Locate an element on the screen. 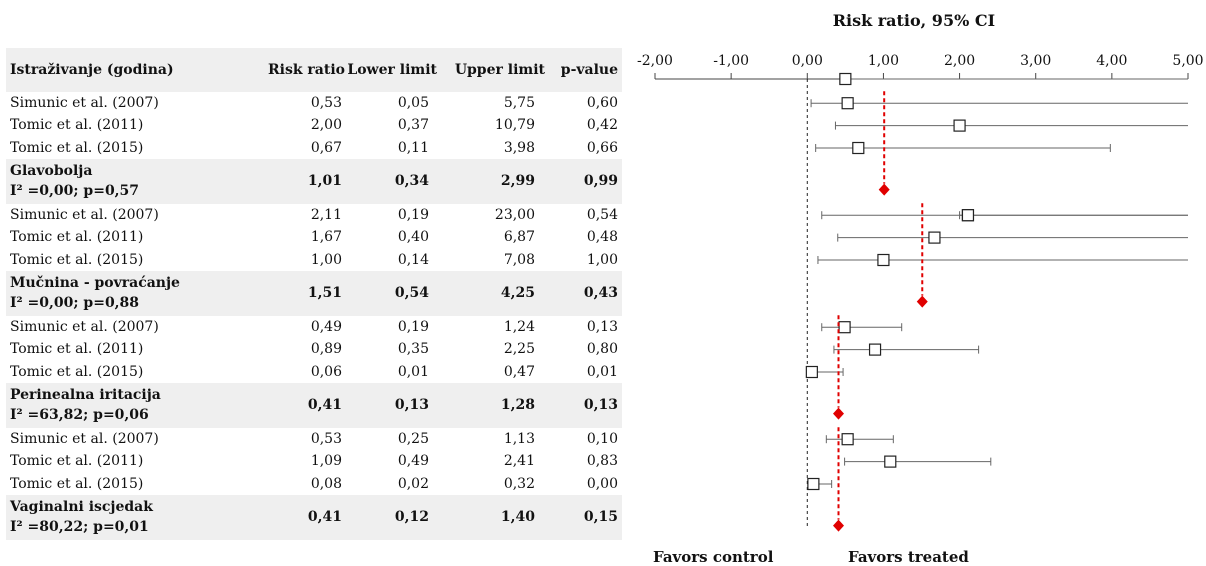 Image resolution: width=1206 pixels, height=566 pixels. summary-lower-limit: 0,34 is located at coordinates (411, 181).